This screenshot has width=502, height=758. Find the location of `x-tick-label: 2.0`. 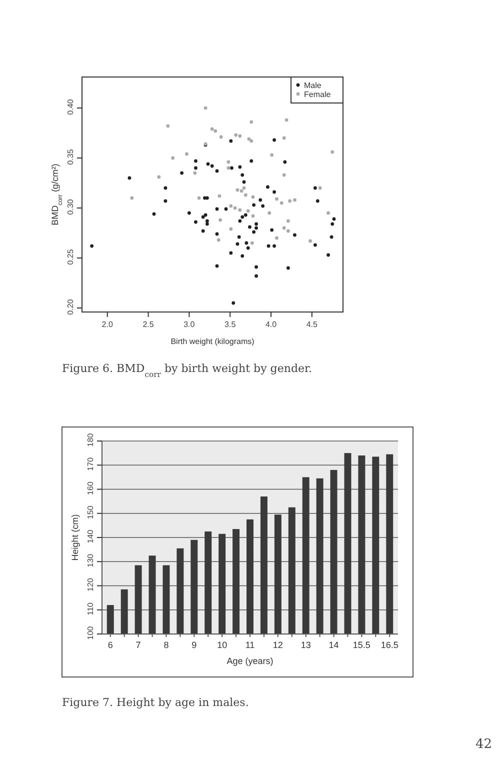

x-tick-label: 2.0 is located at coordinates (108, 324).